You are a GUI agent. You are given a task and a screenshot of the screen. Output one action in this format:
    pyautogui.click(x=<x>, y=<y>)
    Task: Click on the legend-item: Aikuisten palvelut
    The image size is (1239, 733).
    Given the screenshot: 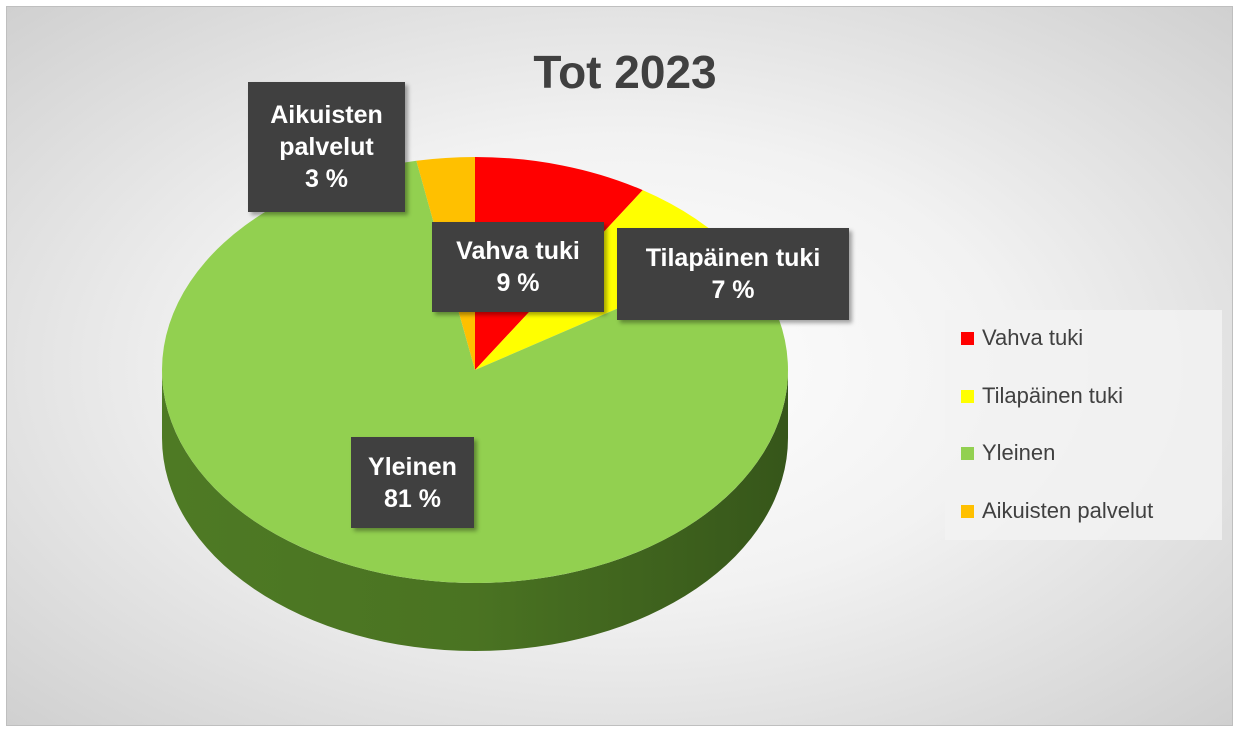 What is the action you would take?
    pyautogui.click(x=1057, y=511)
    